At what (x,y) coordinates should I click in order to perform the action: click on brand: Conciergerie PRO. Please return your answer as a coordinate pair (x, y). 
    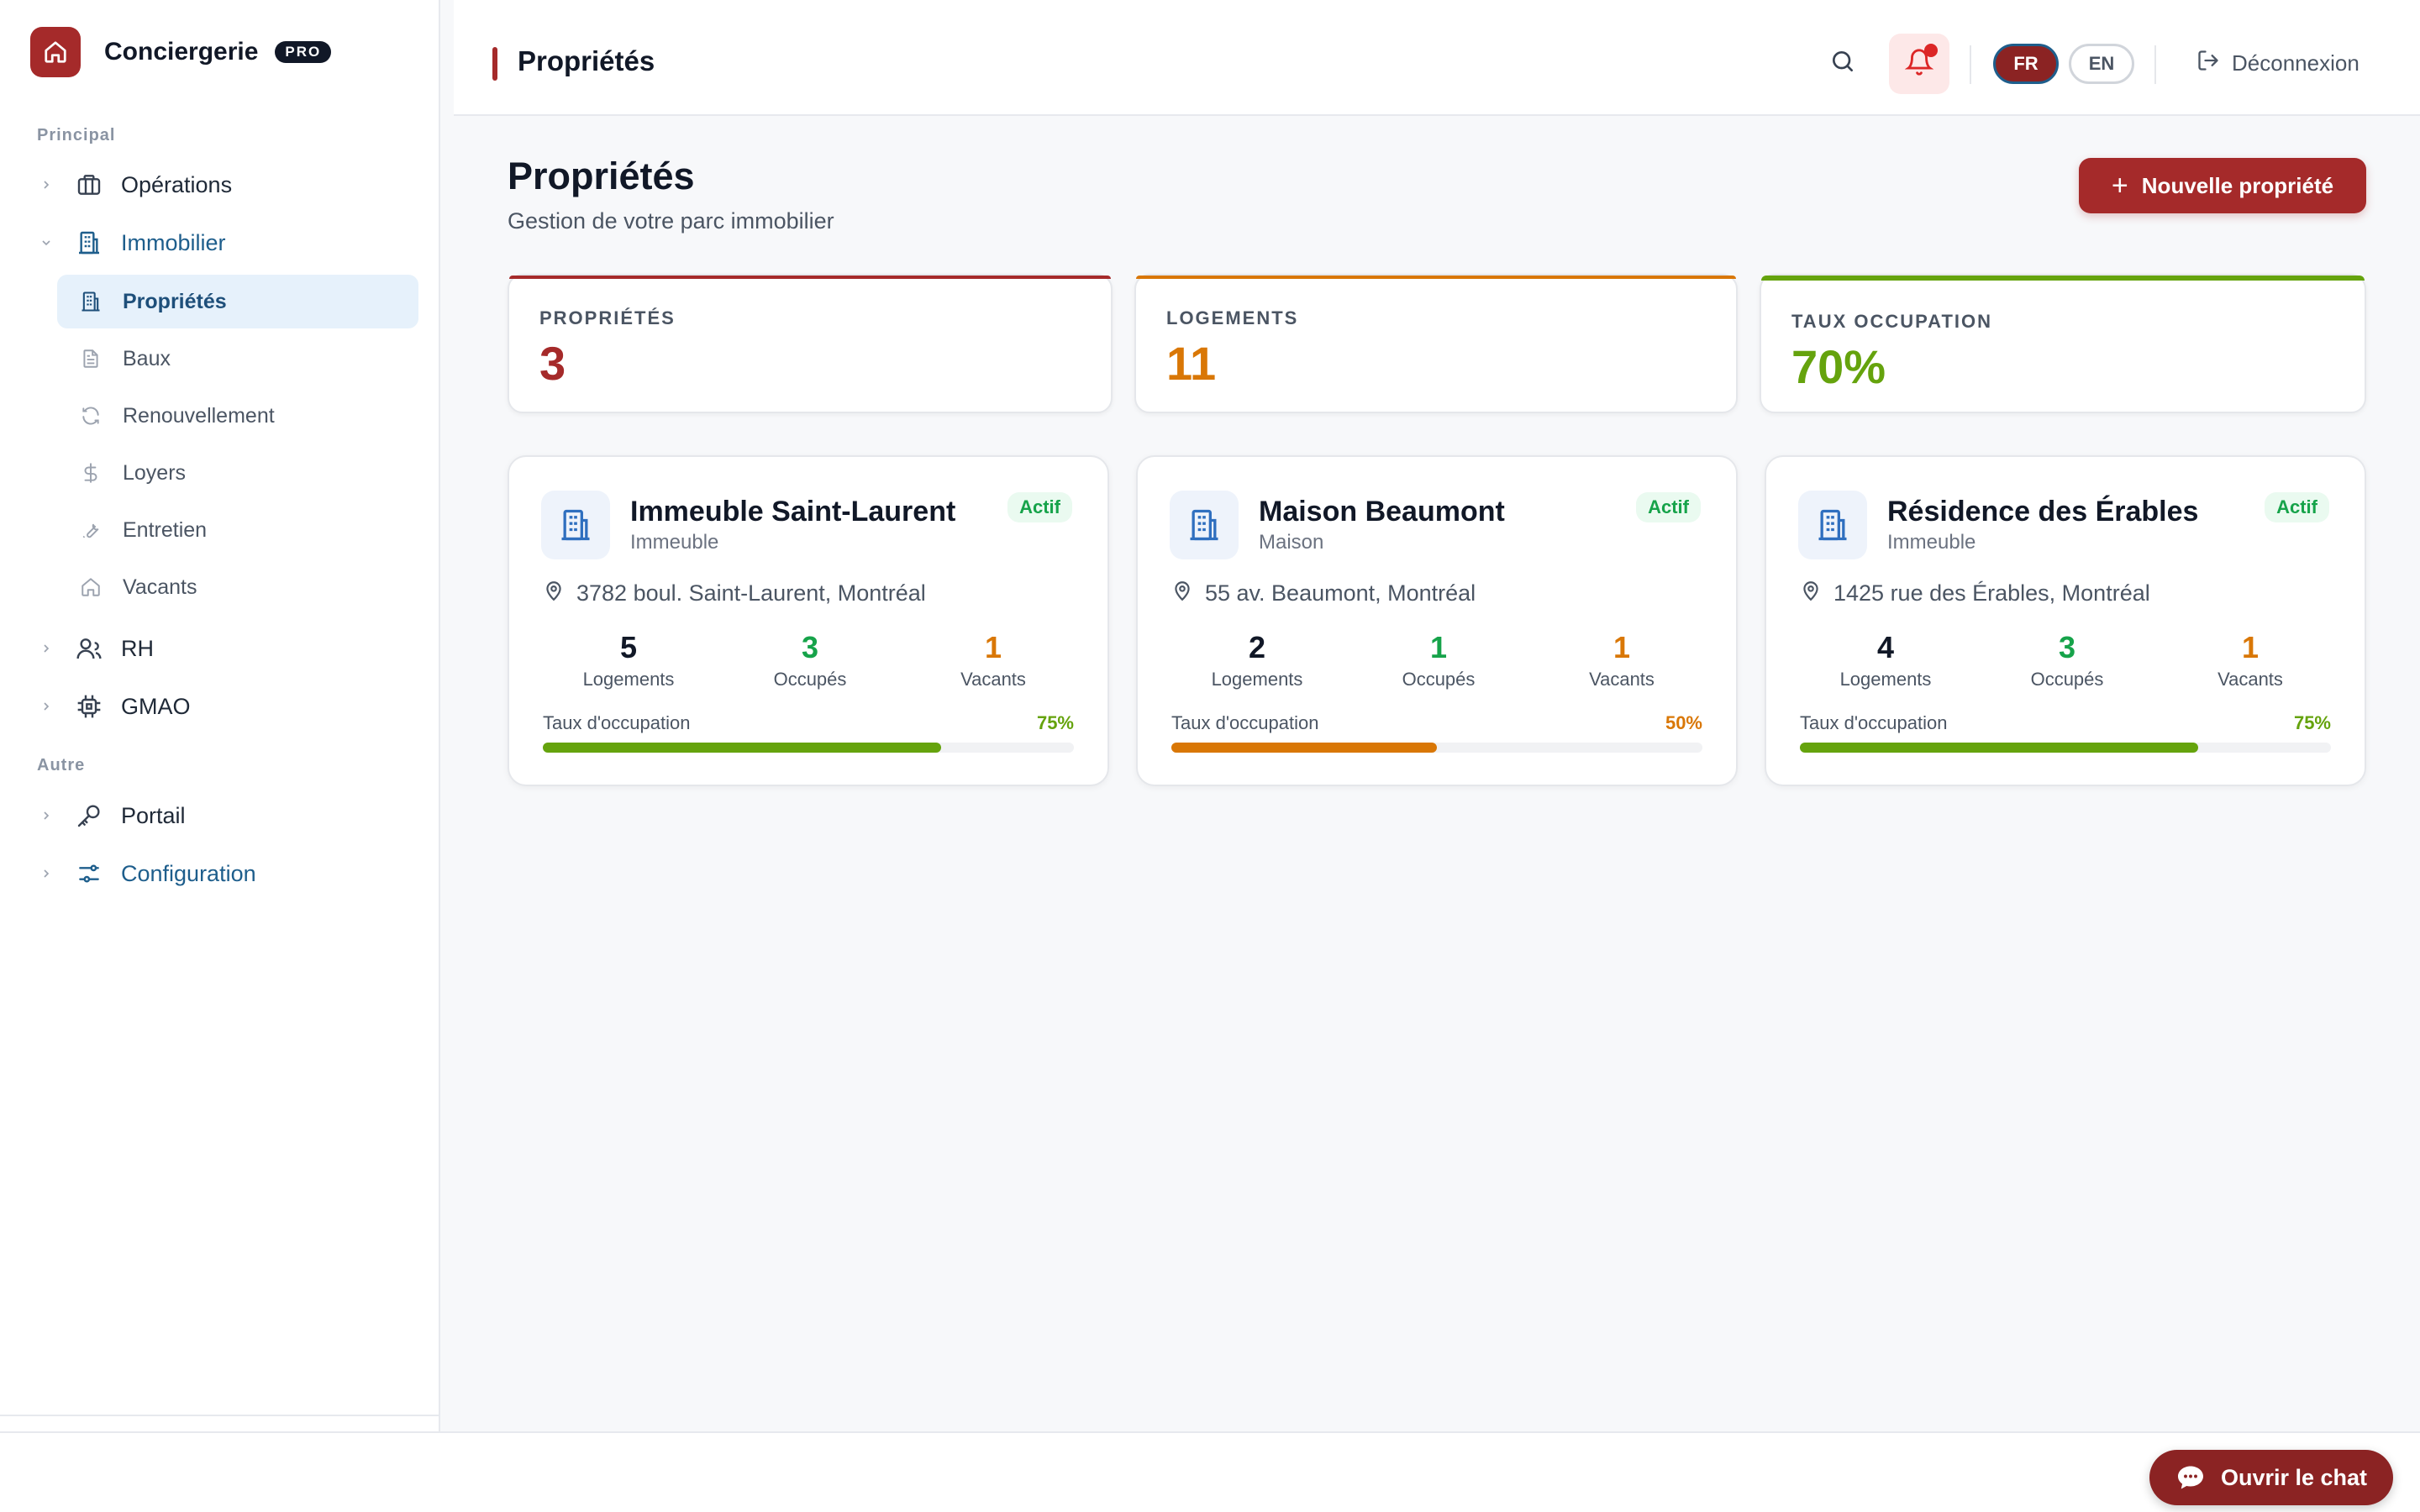
    Looking at the image, I should click on (181, 52).